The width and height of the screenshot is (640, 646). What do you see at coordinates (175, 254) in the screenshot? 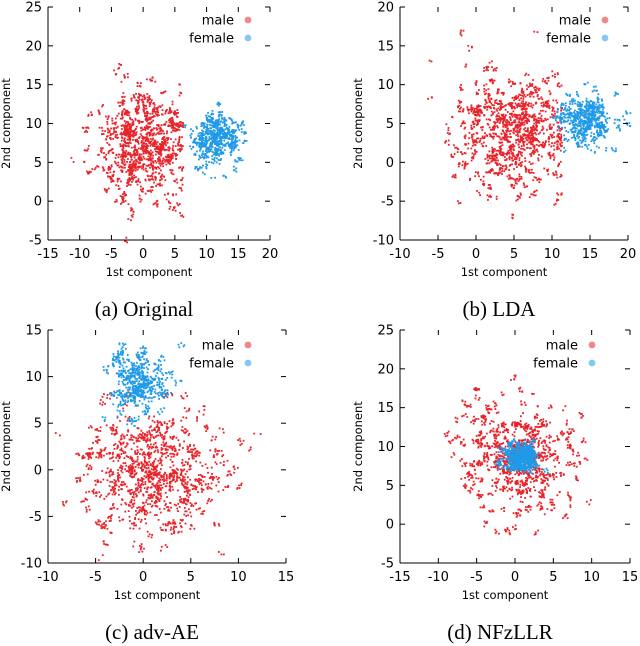
I see `x-tick-label: 5` at bounding box center [175, 254].